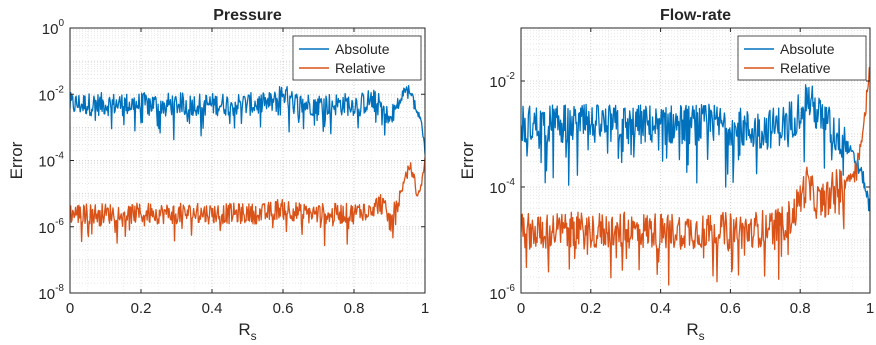 The width and height of the screenshot is (876, 345). What do you see at coordinates (51, 293) in the screenshot?
I see `y-tick-label: 10⁻⁸` at bounding box center [51, 293].